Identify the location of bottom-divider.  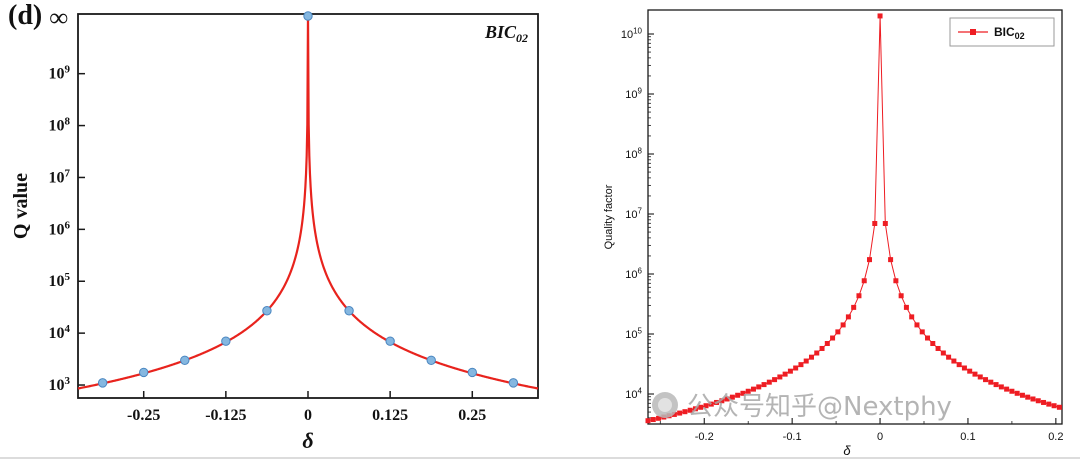
(540, 458).